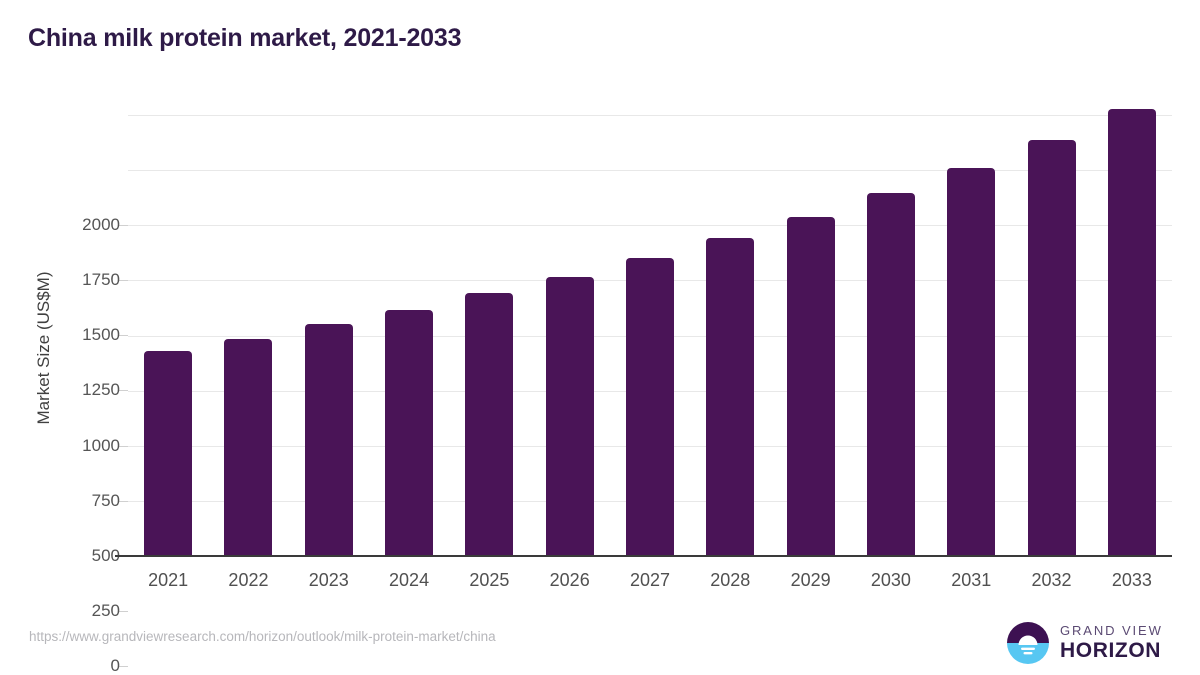  Describe the element at coordinates (328, 580) in the screenshot. I see `x-tick-label: 2023` at that location.